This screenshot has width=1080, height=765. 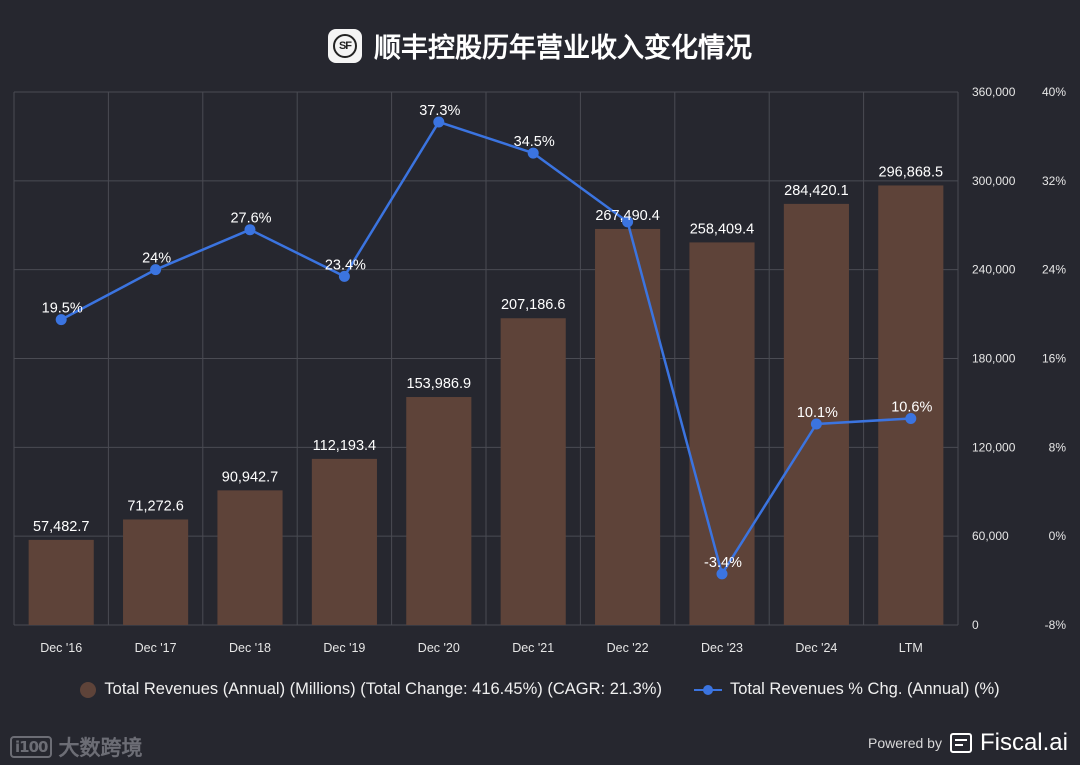 What do you see at coordinates (533, 648) in the screenshot?
I see `x-tick-label: Dec '21` at bounding box center [533, 648].